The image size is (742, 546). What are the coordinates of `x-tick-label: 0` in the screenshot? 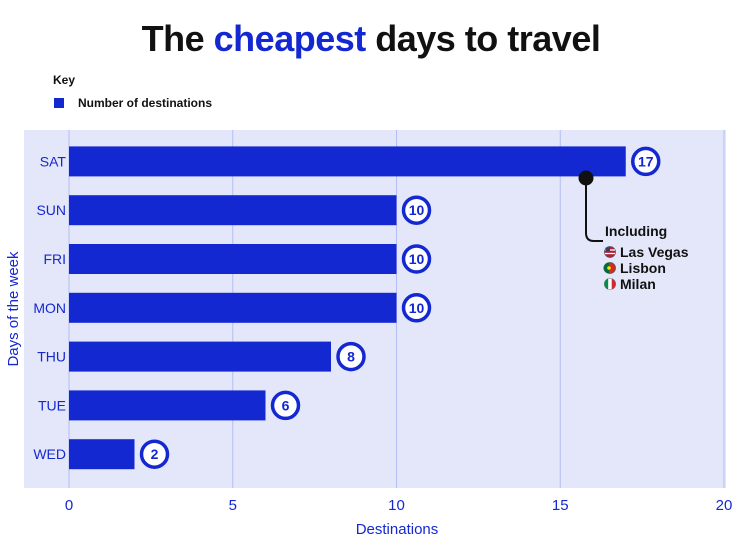 It's located at (69, 505).